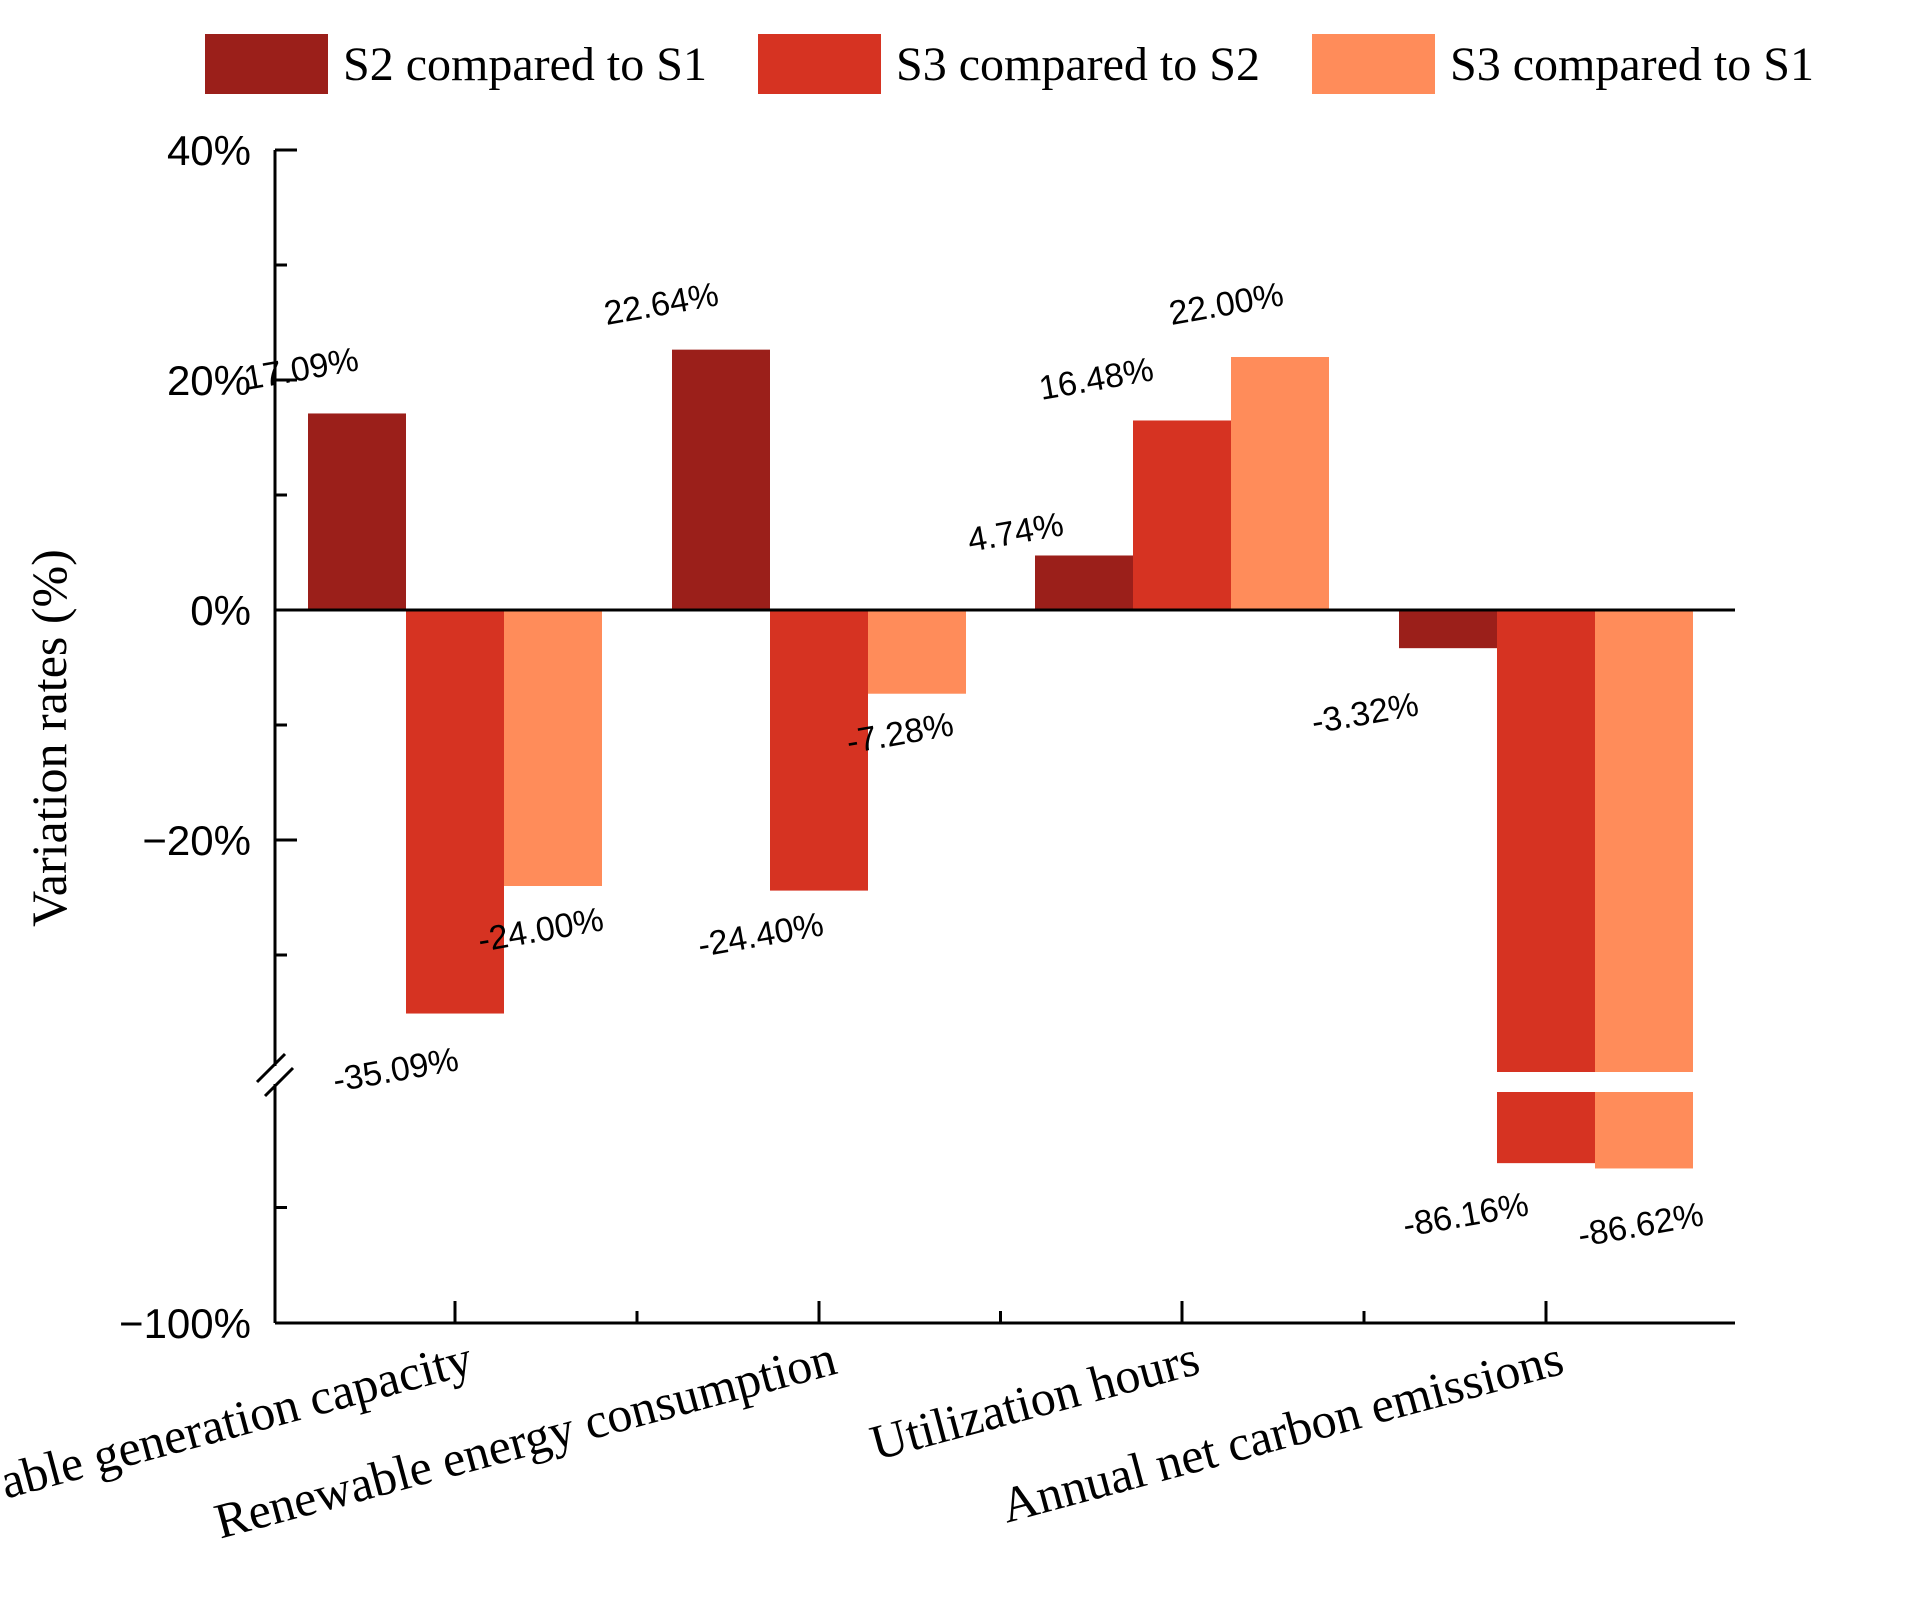  Describe the element at coordinates (1640, 1224) in the screenshot. I see `data-label: -86.62%` at that location.